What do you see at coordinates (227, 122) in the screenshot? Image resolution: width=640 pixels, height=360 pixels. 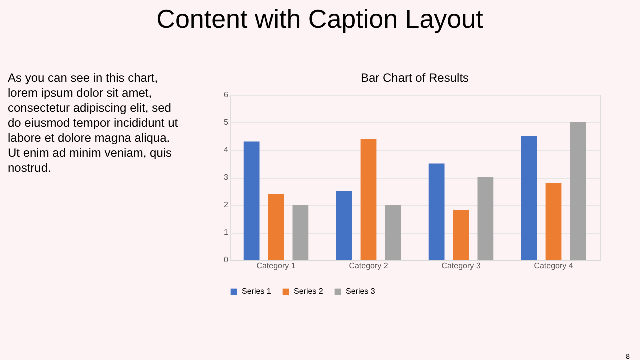 I see `y-tick-label: 5` at bounding box center [227, 122].